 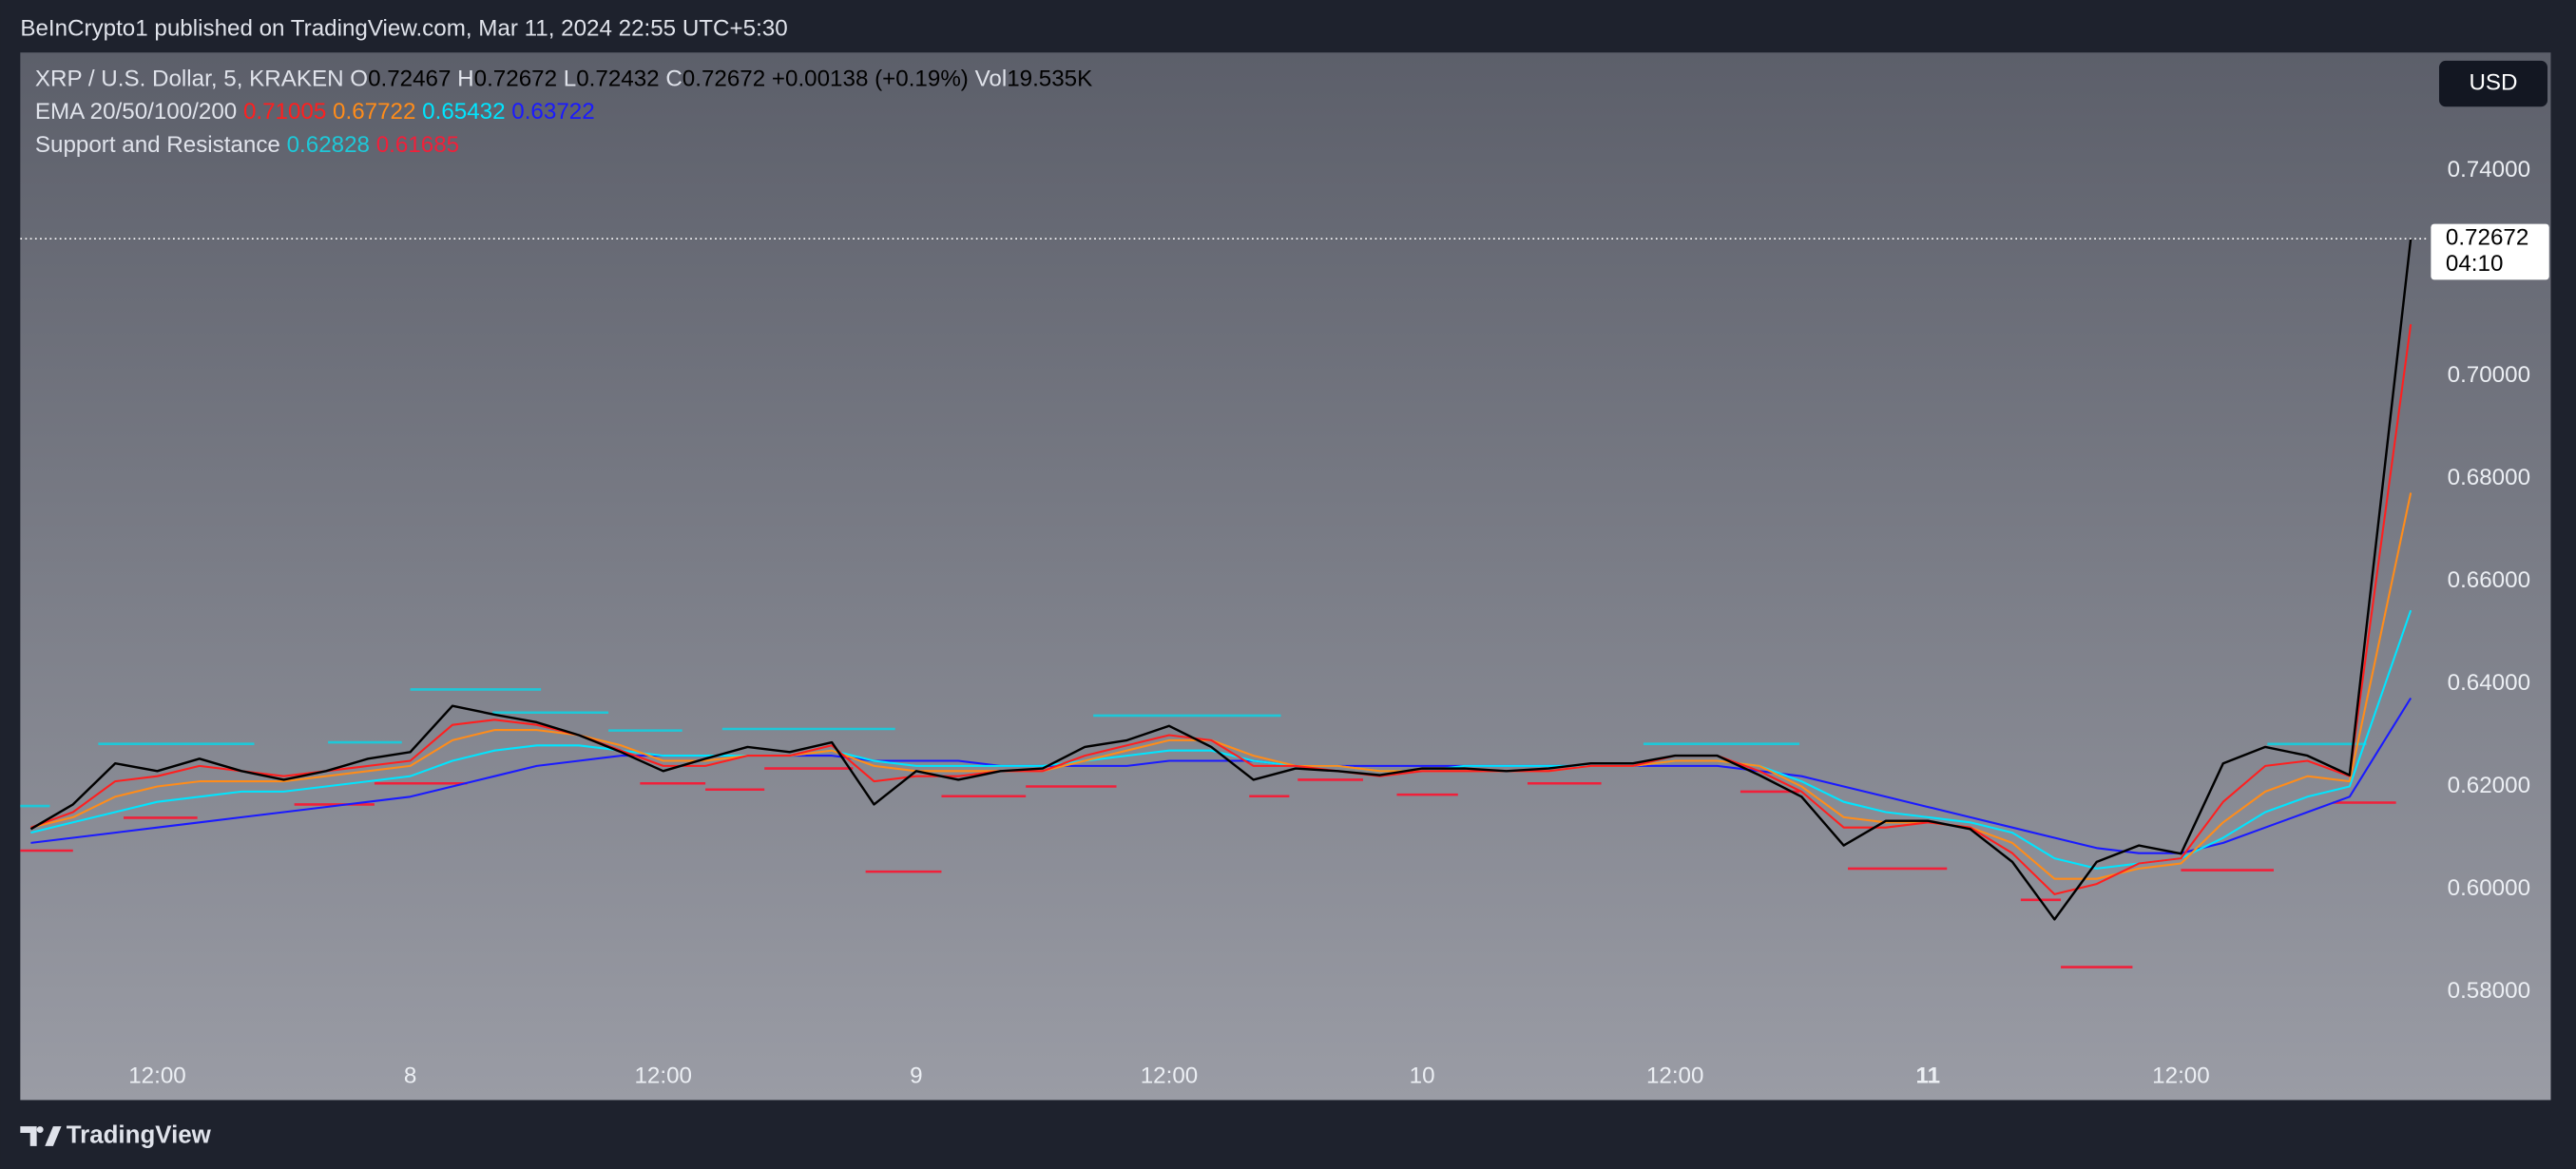 I want to click on sr-legend: Support and Resistance 0.62828 0.61685, so click(x=247, y=145).